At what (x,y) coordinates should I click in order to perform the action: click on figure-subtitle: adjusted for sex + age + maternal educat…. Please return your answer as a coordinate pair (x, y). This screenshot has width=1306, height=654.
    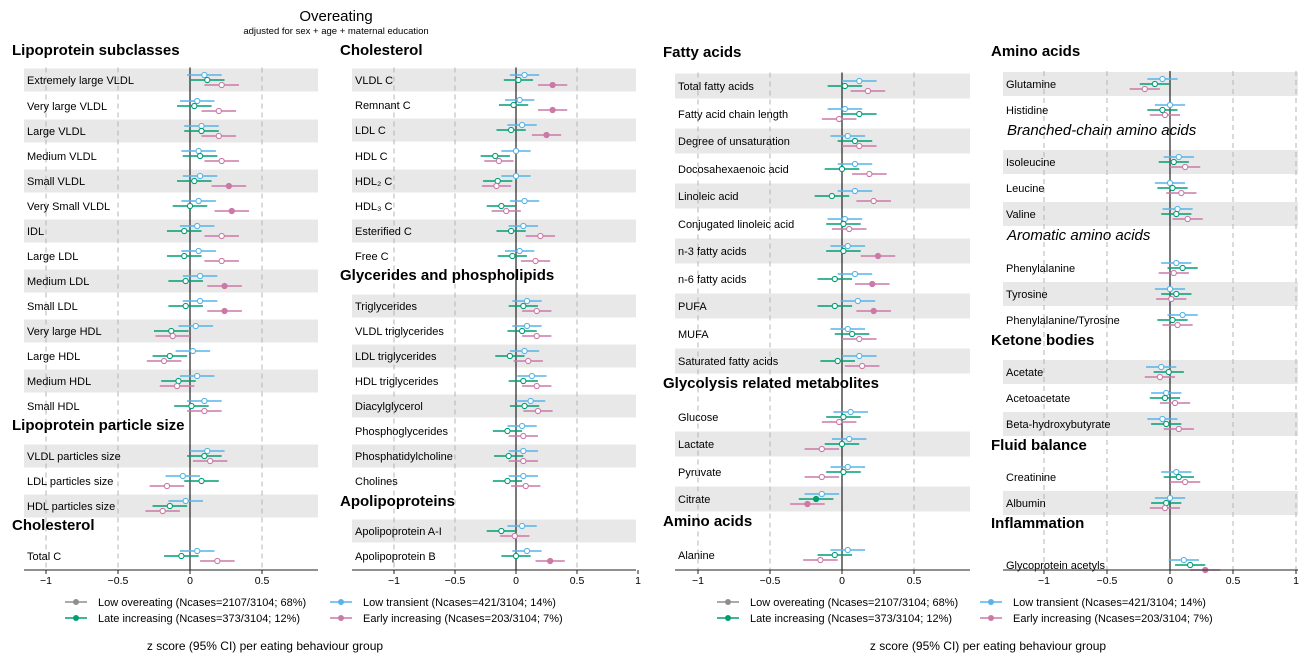
    Looking at the image, I should click on (335, 31).